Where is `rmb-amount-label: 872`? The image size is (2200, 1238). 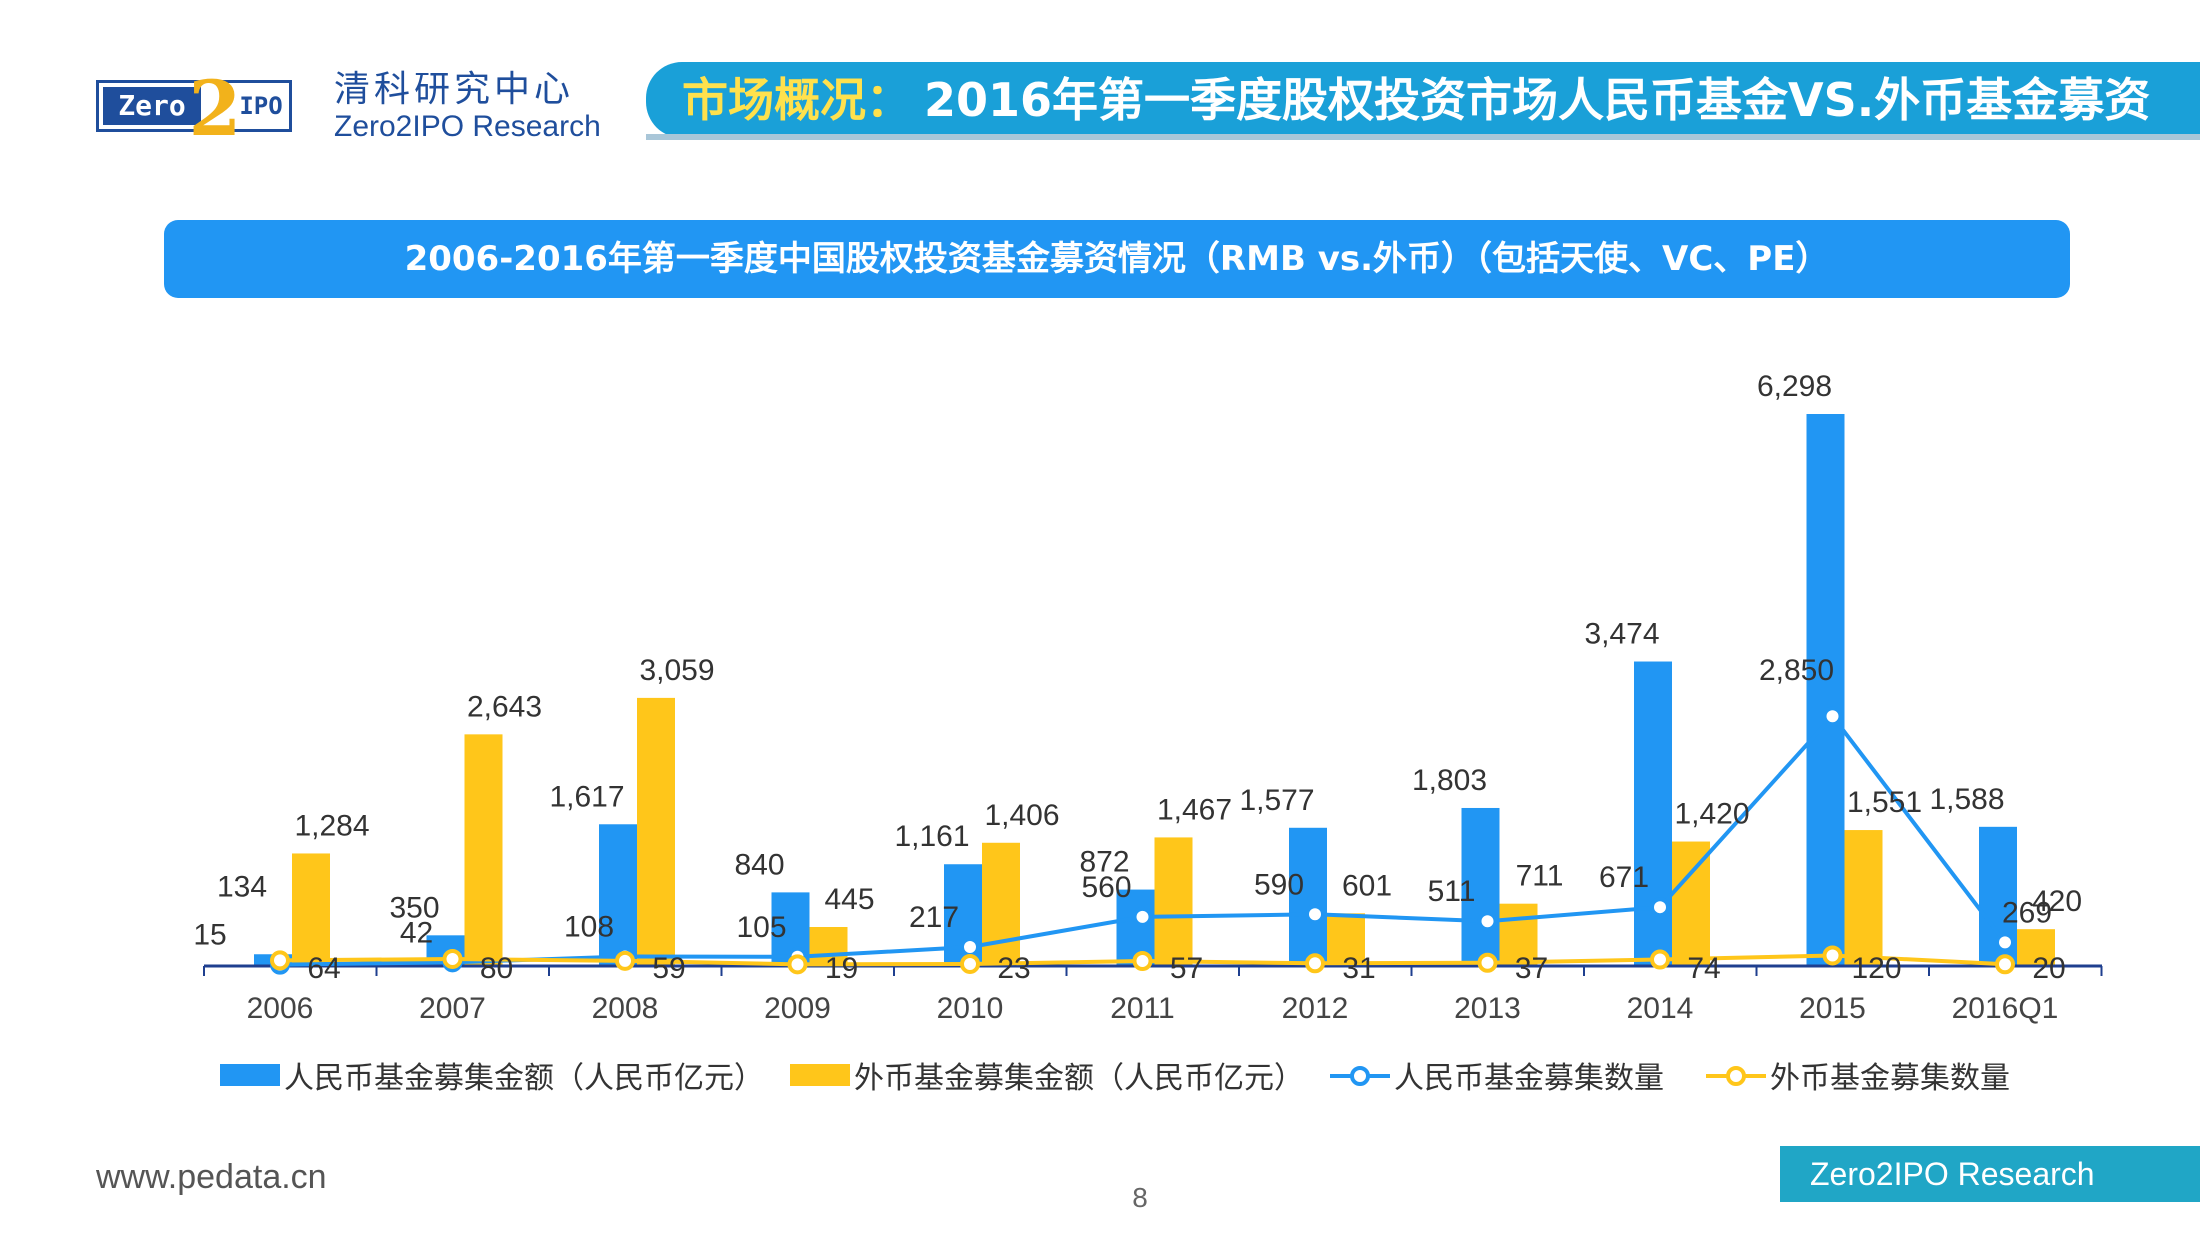 rmb-amount-label: 872 is located at coordinates (1104, 862).